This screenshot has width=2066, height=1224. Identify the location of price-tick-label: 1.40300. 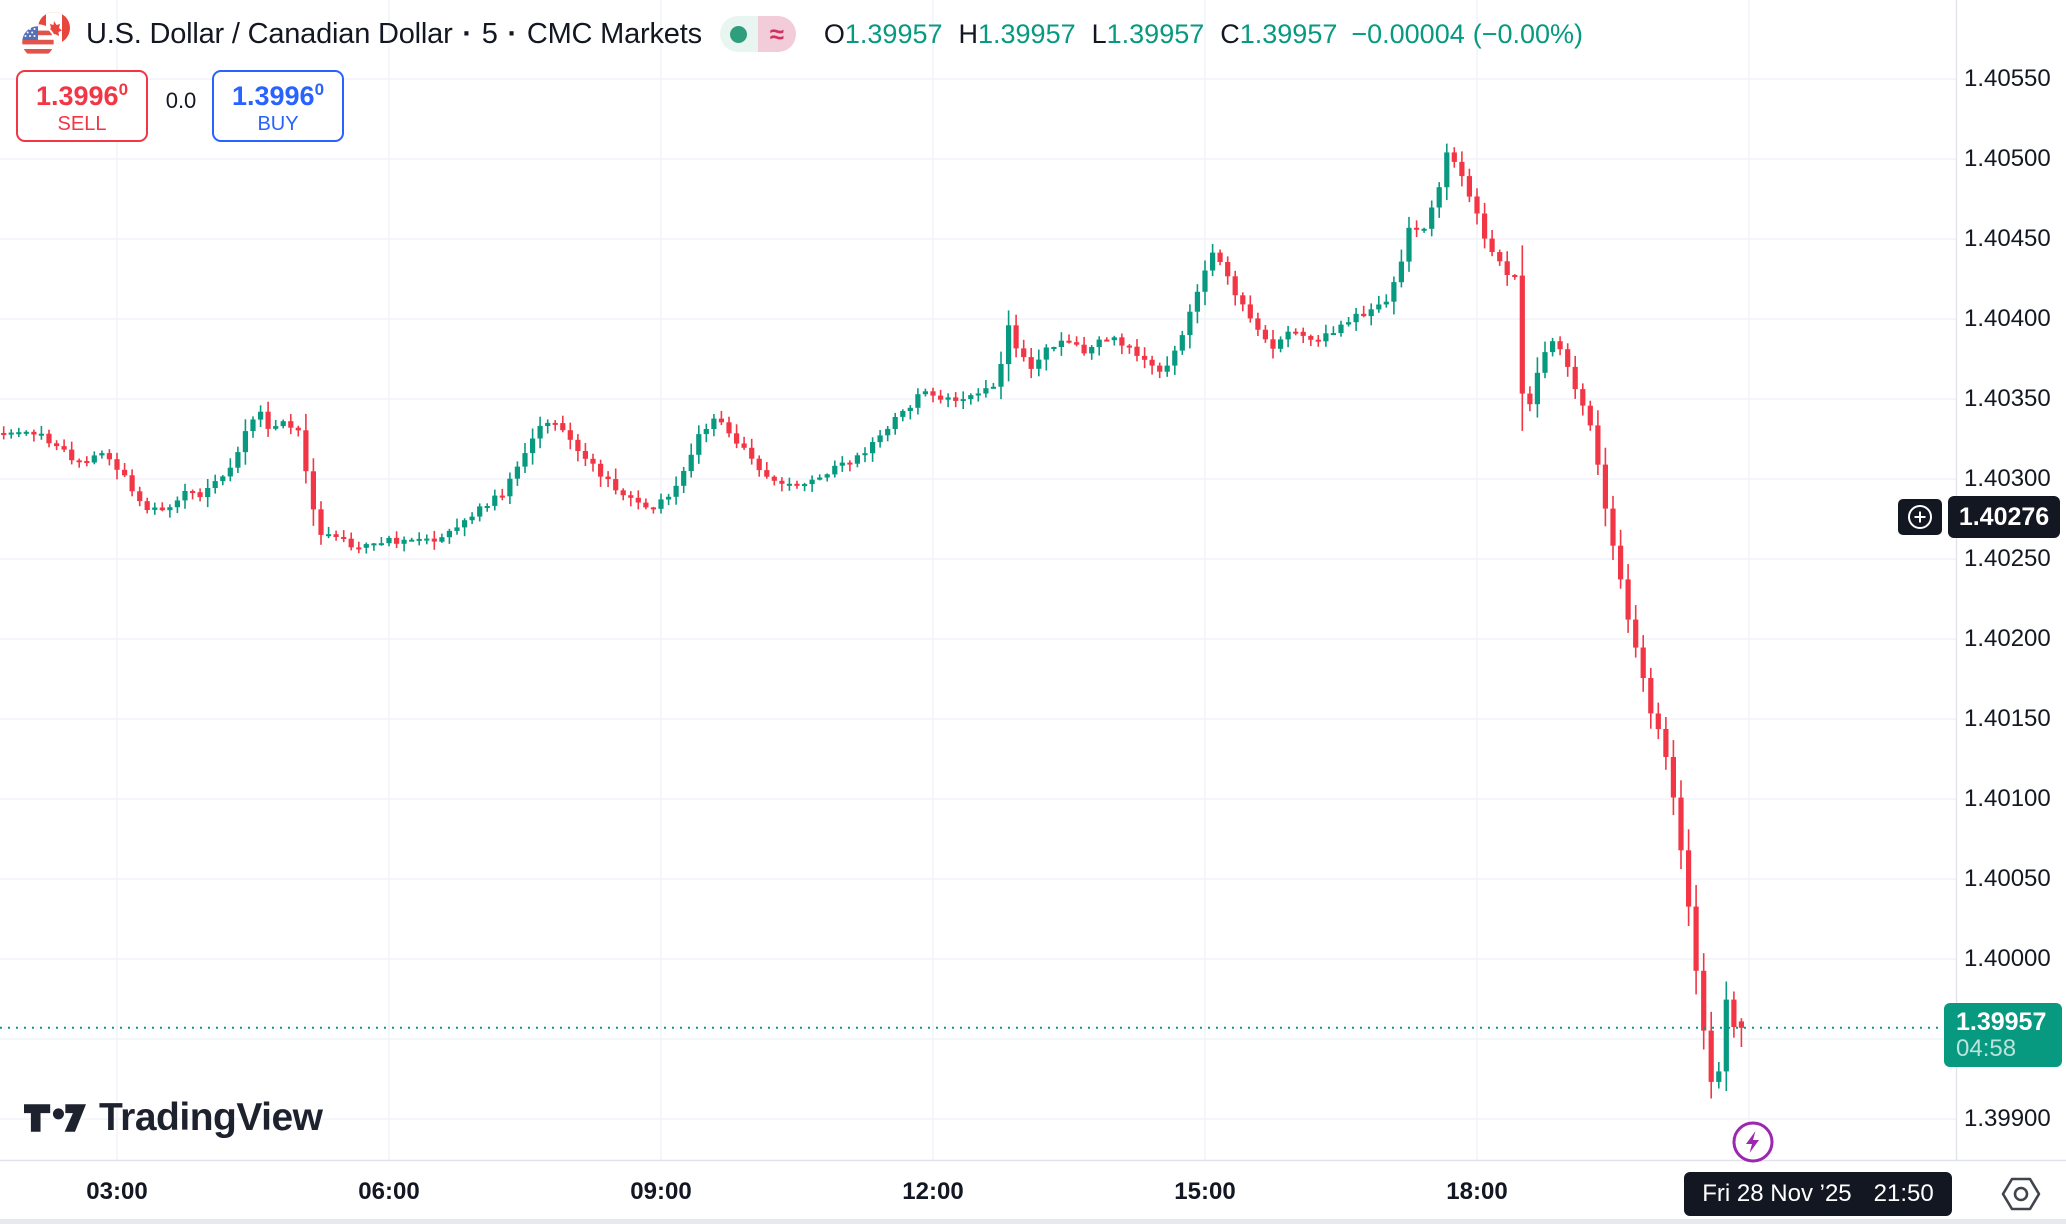
(2007, 478).